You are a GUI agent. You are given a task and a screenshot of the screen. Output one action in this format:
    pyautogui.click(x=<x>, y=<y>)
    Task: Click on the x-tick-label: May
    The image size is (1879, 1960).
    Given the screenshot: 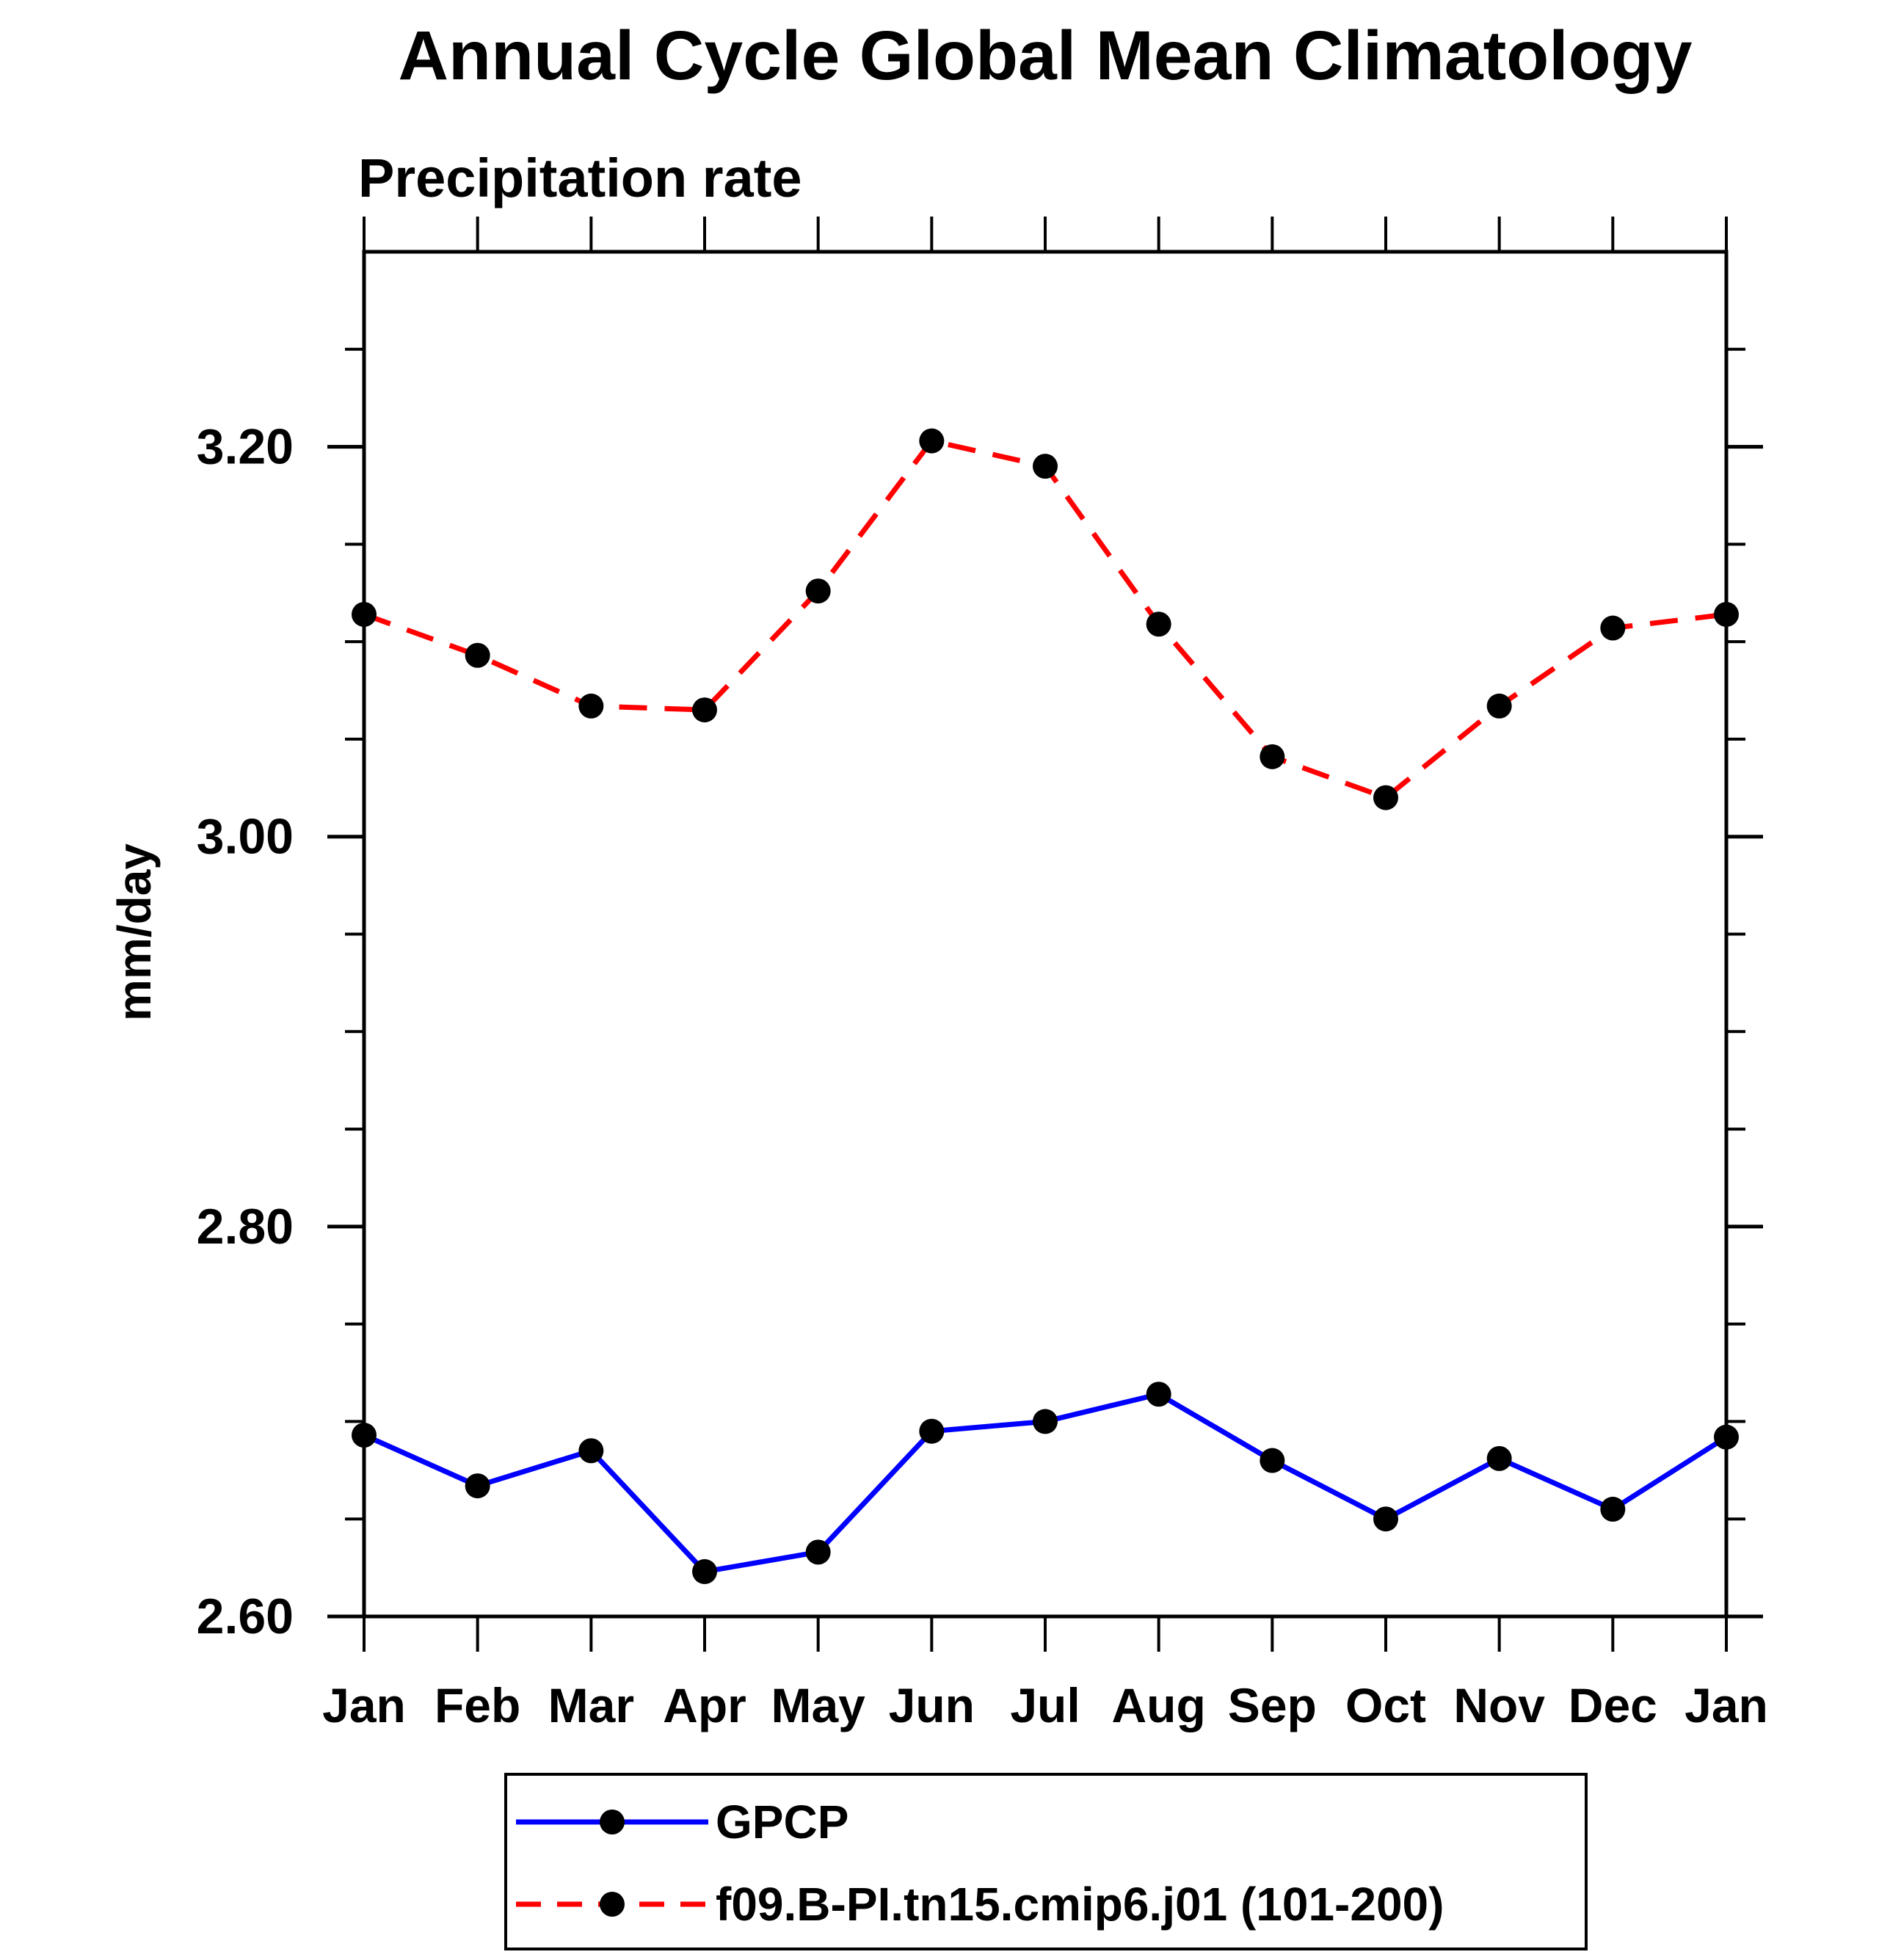 What is the action you would take?
    pyautogui.click(x=818, y=1705)
    